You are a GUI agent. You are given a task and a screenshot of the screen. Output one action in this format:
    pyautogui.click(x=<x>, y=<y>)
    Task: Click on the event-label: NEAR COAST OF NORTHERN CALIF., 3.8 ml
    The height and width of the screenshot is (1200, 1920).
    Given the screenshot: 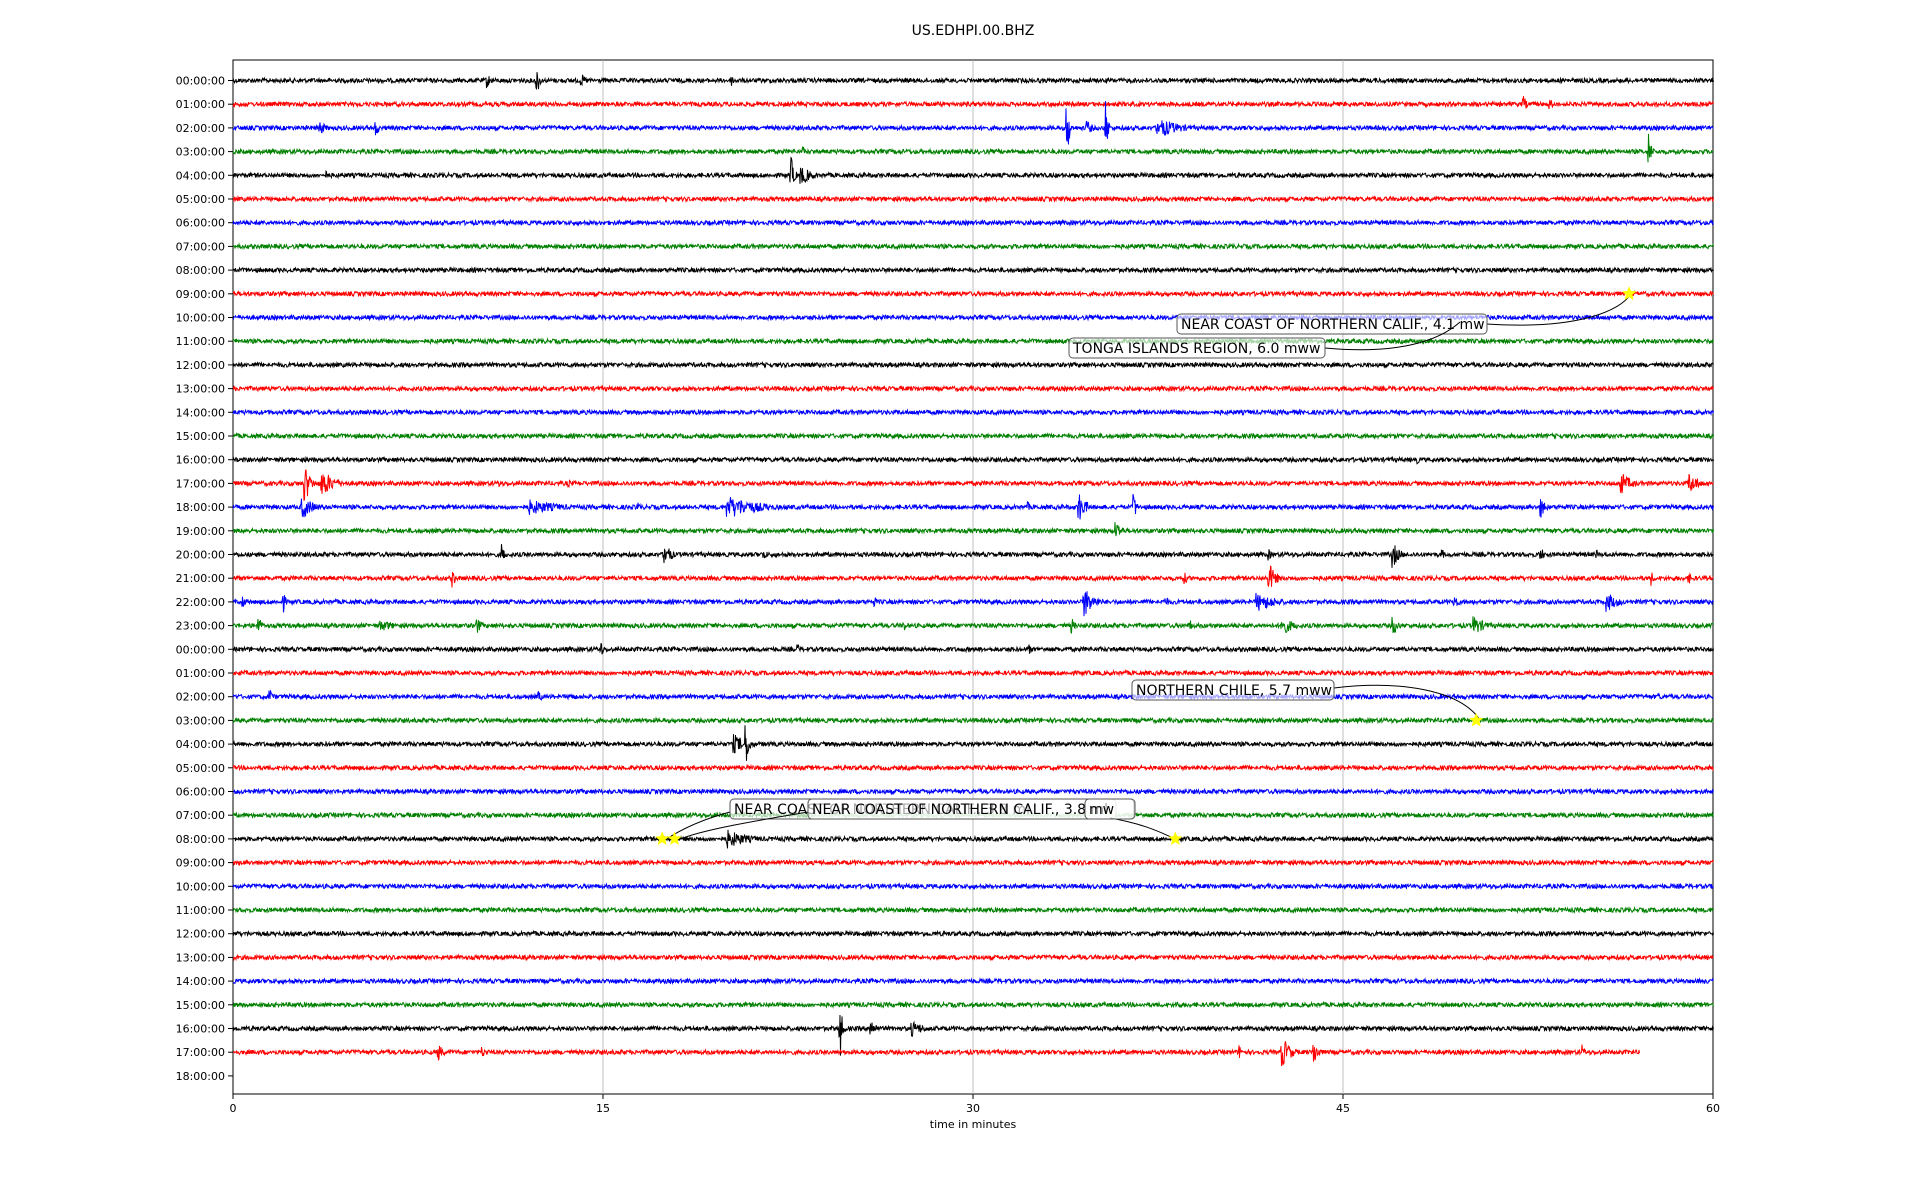 What is the action you would take?
    pyautogui.click(x=960, y=810)
    